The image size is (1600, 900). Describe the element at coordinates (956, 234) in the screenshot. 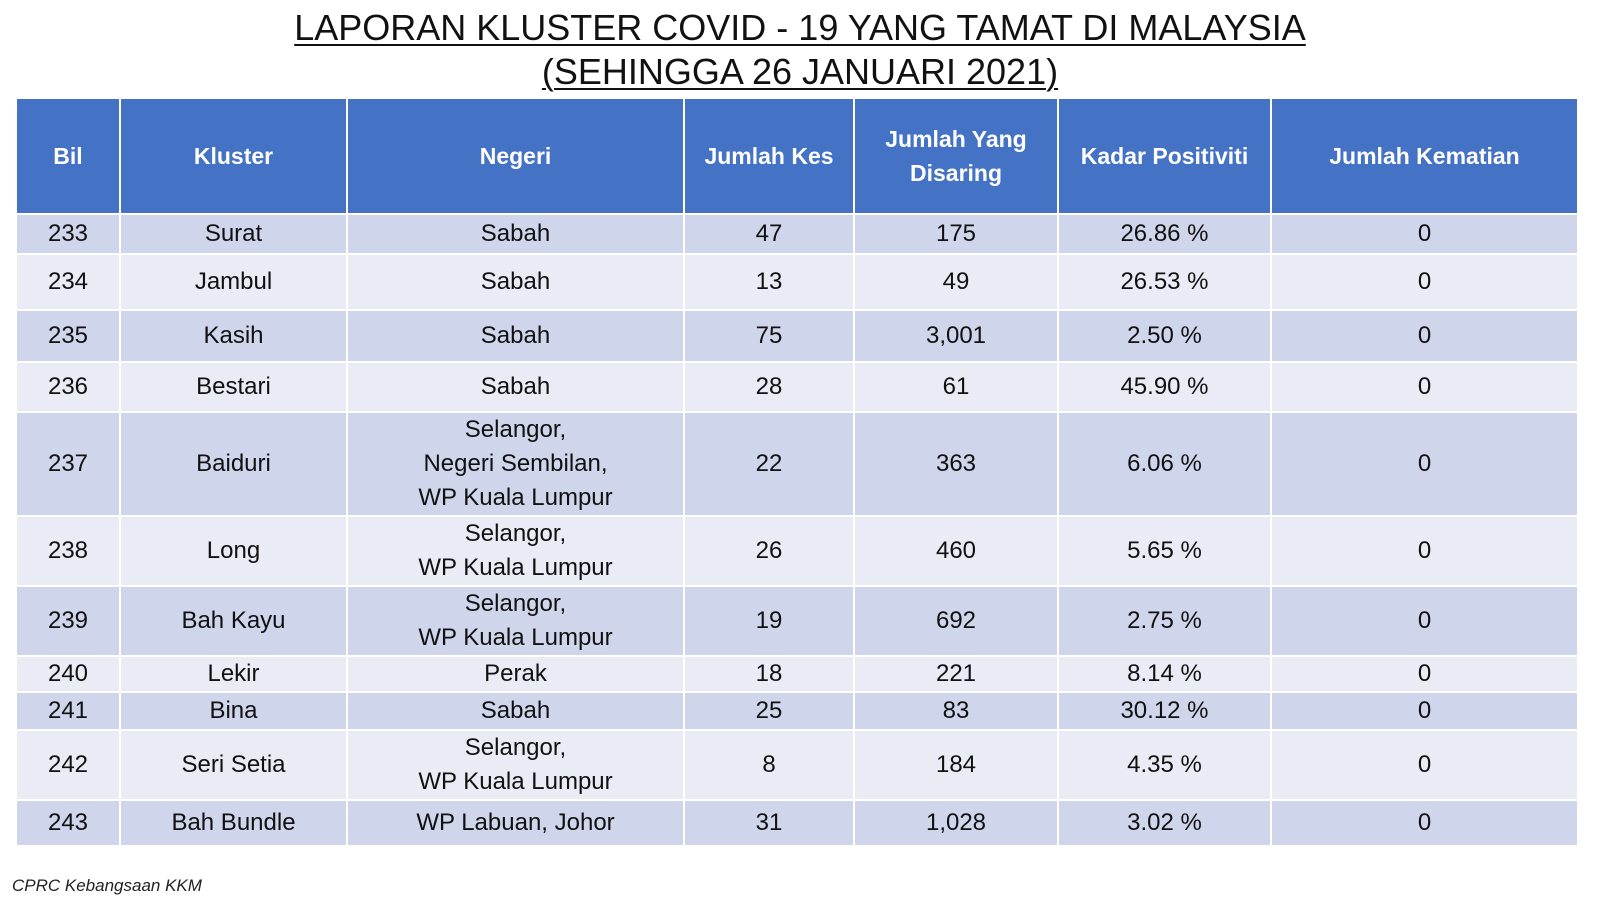

I see `cell-jumlah-disaring: 175` at that location.